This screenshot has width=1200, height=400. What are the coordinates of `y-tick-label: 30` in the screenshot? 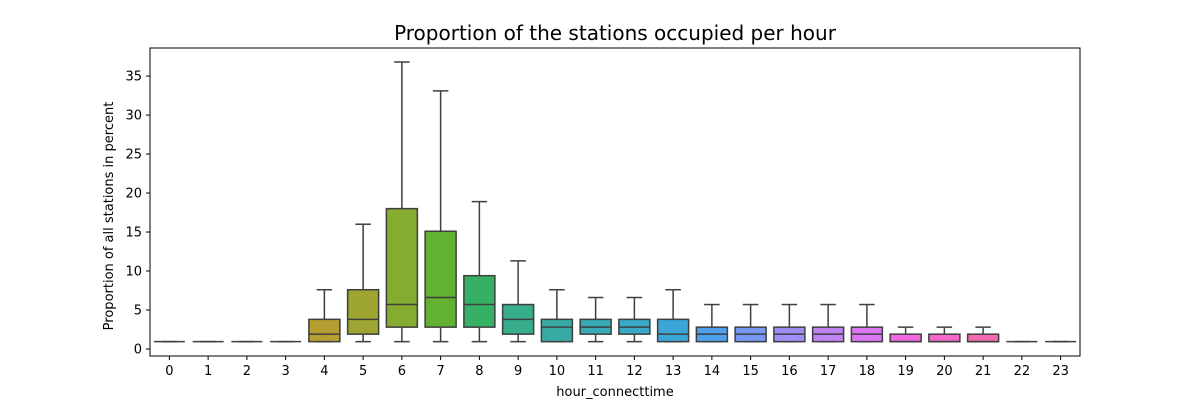 It's located at (133, 116).